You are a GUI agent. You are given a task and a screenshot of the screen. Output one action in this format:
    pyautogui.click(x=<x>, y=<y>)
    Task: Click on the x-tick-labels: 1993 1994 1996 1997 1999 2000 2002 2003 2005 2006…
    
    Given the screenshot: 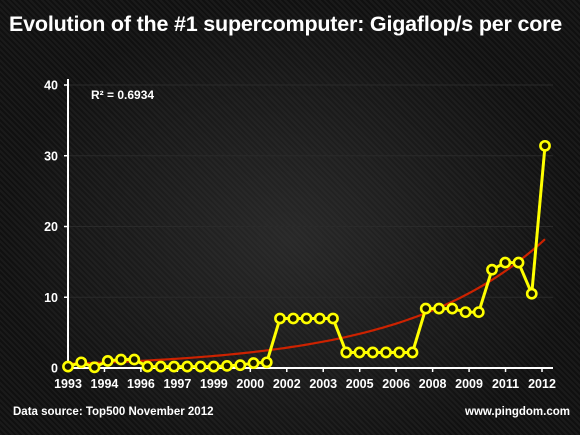 What is the action you would take?
    pyautogui.click(x=305, y=384)
    